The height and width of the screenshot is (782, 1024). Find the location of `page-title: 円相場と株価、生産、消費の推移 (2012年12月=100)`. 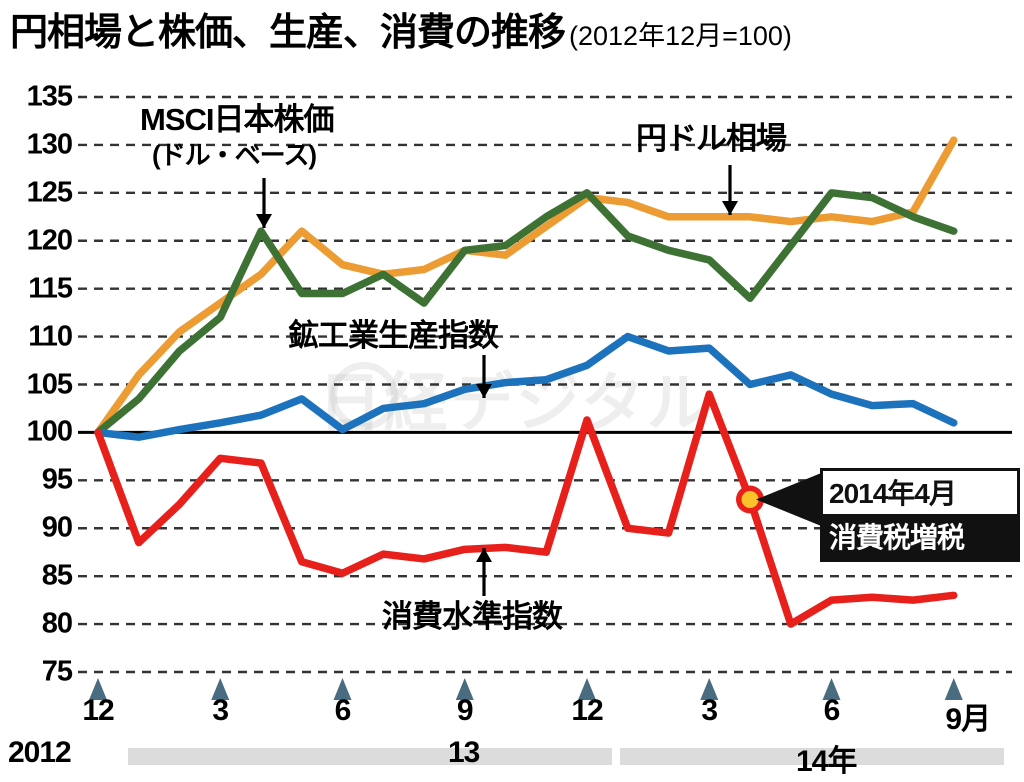

page-title: 円相場と株価、生産、消費の推移 (2012年12月=100) is located at coordinates (401, 33).